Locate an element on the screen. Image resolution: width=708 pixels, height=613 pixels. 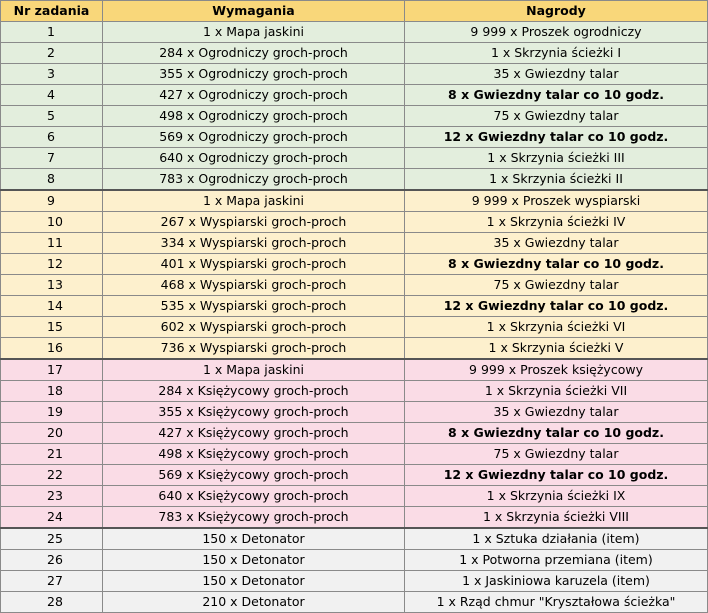
task-number-cell: 18 is located at coordinates (51, 391).